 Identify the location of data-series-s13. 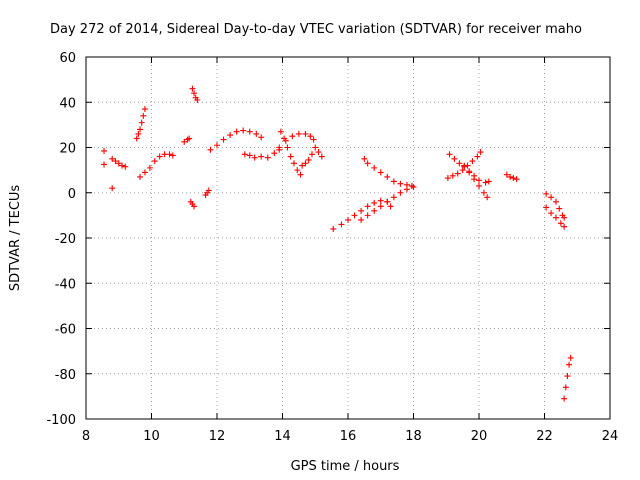
(312, 156).